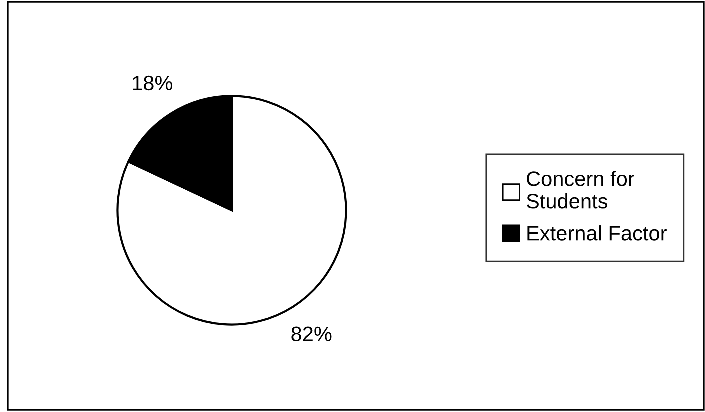  What do you see at coordinates (580, 190) in the screenshot?
I see `legend-label: Concern for Students` at bounding box center [580, 190].